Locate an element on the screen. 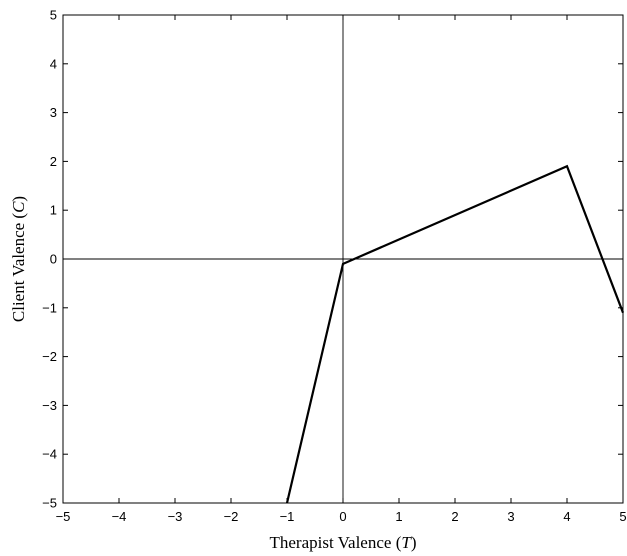  y-tick-label: 2 is located at coordinates (53, 161).